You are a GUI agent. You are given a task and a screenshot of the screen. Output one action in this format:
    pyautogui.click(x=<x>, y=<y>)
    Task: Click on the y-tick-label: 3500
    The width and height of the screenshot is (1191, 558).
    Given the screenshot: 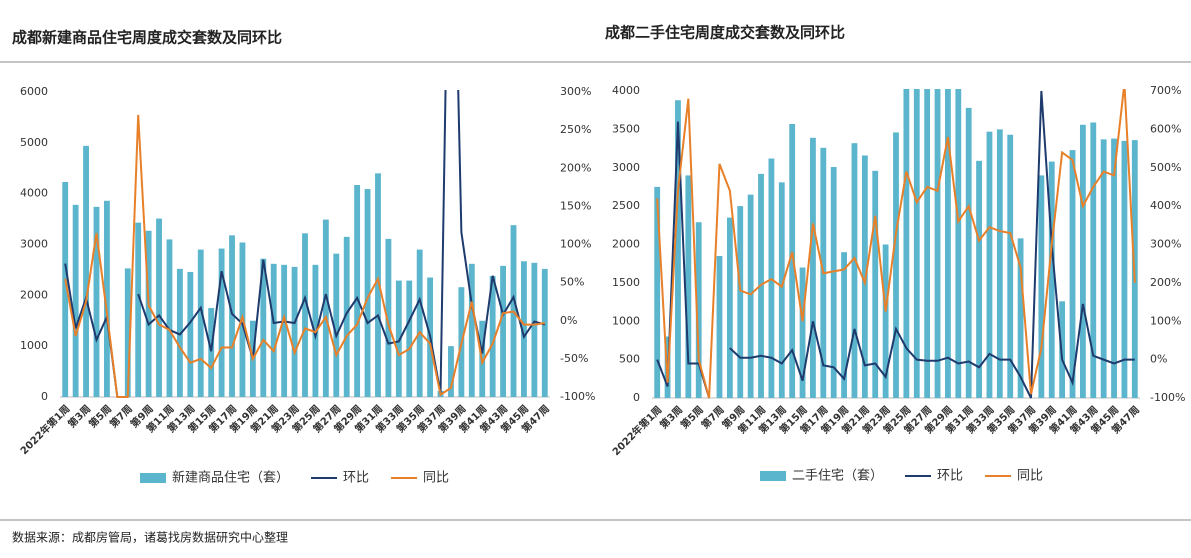 What is the action you would take?
    pyautogui.click(x=626, y=128)
    